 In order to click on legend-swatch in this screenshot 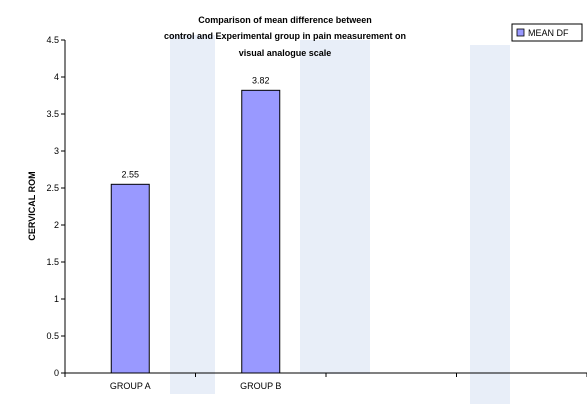, I will do `click(520, 32)`.